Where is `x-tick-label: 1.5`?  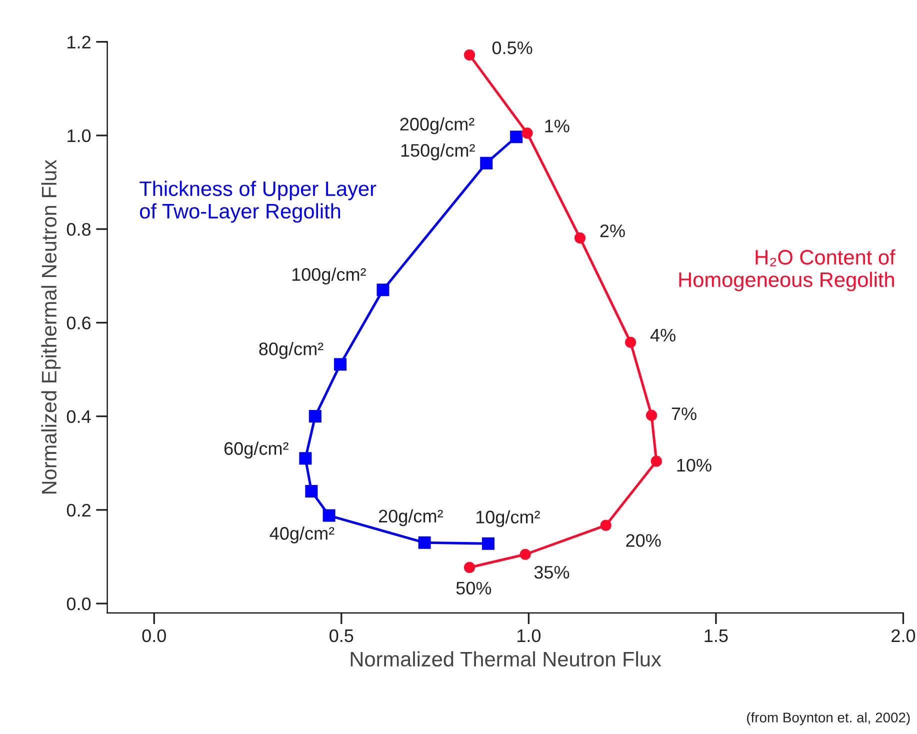
x-tick-label: 1.5 is located at coordinates (716, 636).